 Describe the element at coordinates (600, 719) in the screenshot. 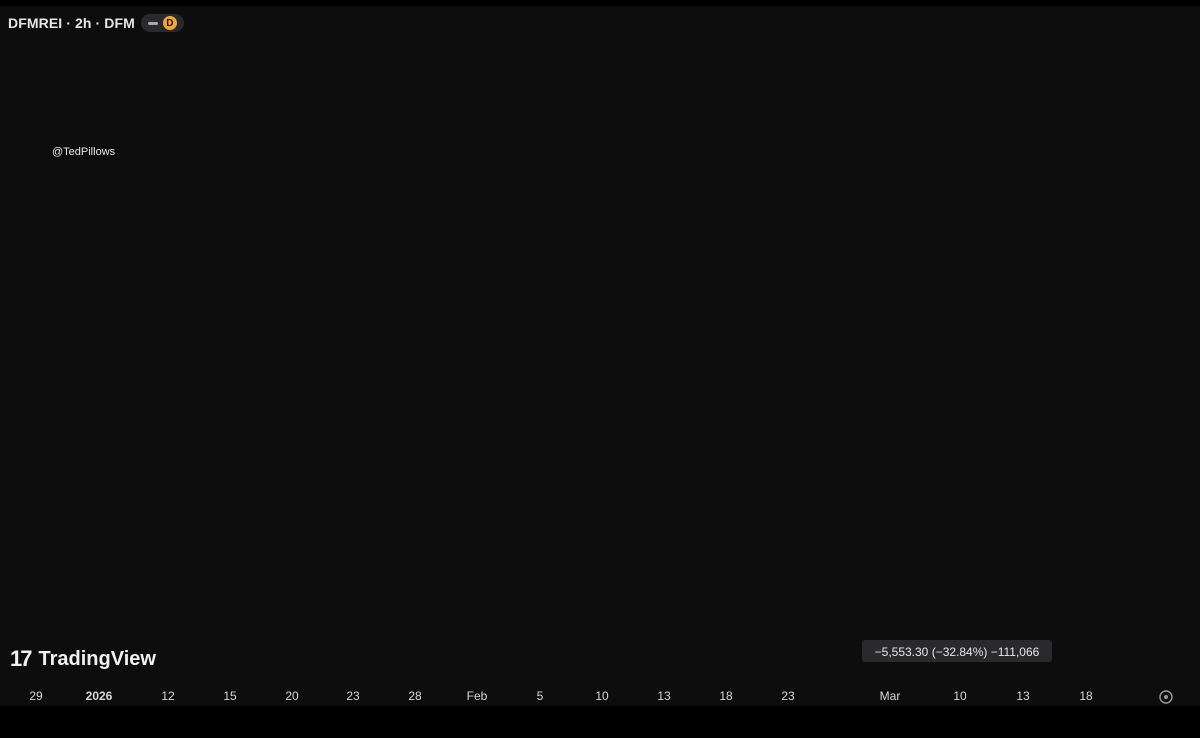

I see `bottom-bar` at that location.